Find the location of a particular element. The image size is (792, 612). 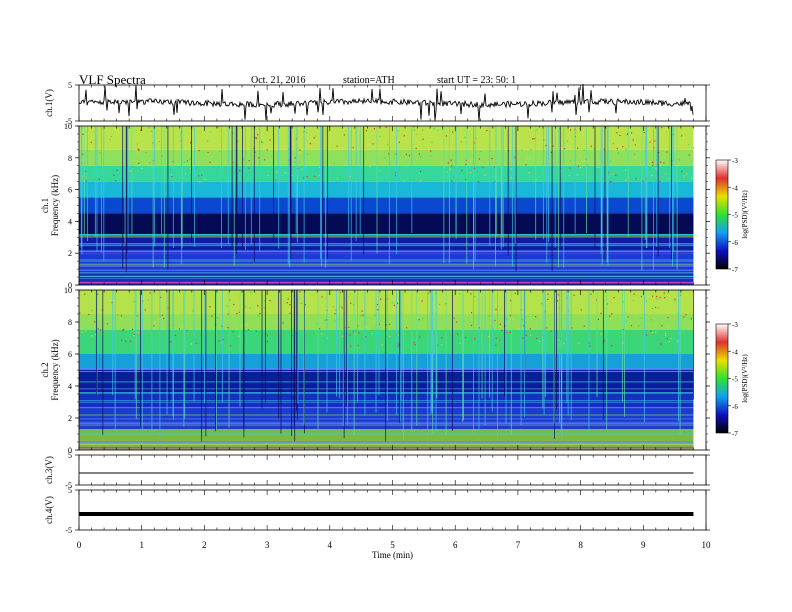

colorbar-tick-label: -6 is located at coordinates (735, 243).